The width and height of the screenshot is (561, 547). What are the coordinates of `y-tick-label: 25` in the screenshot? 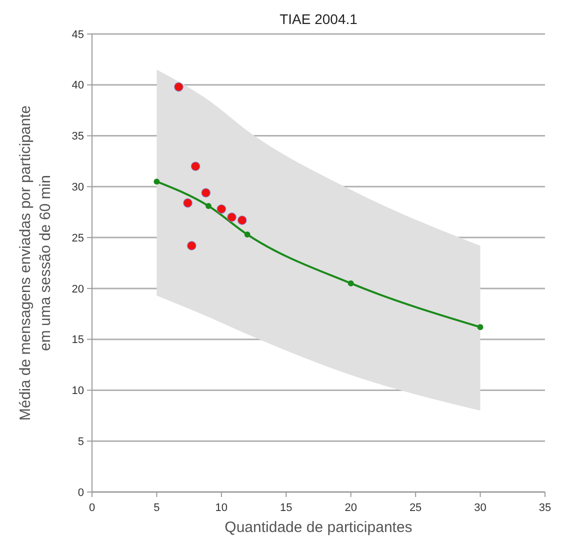 It's located at (78, 238).